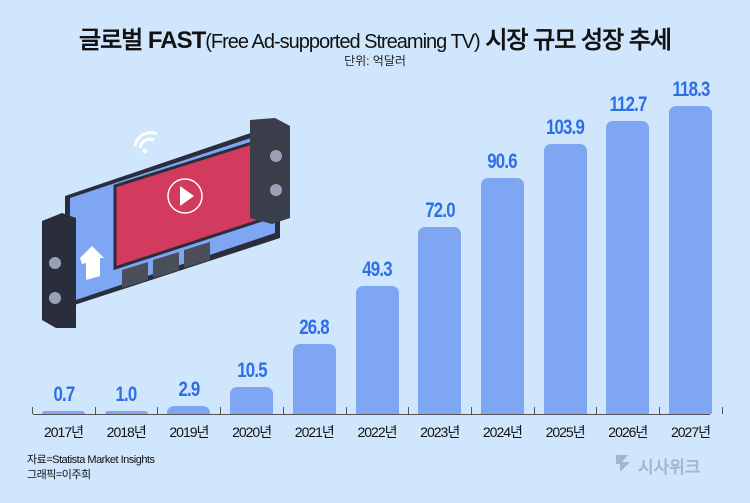  What do you see at coordinates (623, 465) in the screenshot?
I see `sisaweek-logo-icon` at bounding box center [623, 465].